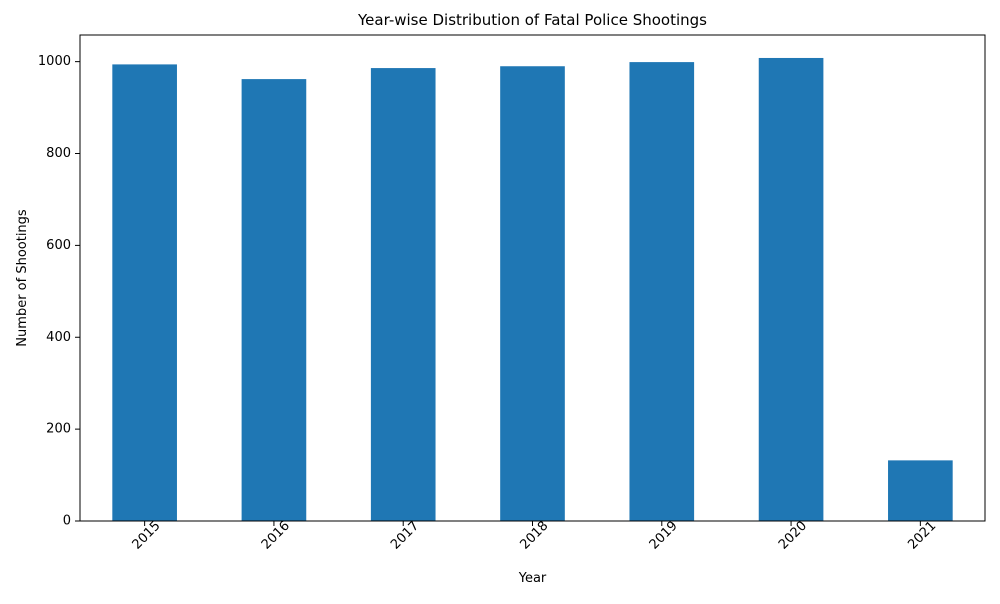  What do you see at coordinates (403, 294) in the screenshot?
I see `bar-2017` at bounding box center [403, 294].